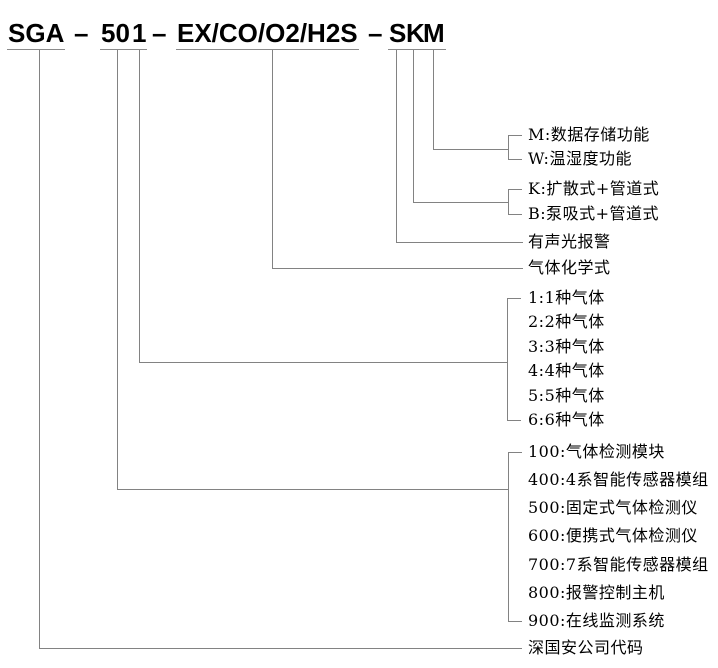  Describe the element at coordinates (596, 451) in the screenshot. I see `legend-item-series-100: 100:气体检测模块` at that location.